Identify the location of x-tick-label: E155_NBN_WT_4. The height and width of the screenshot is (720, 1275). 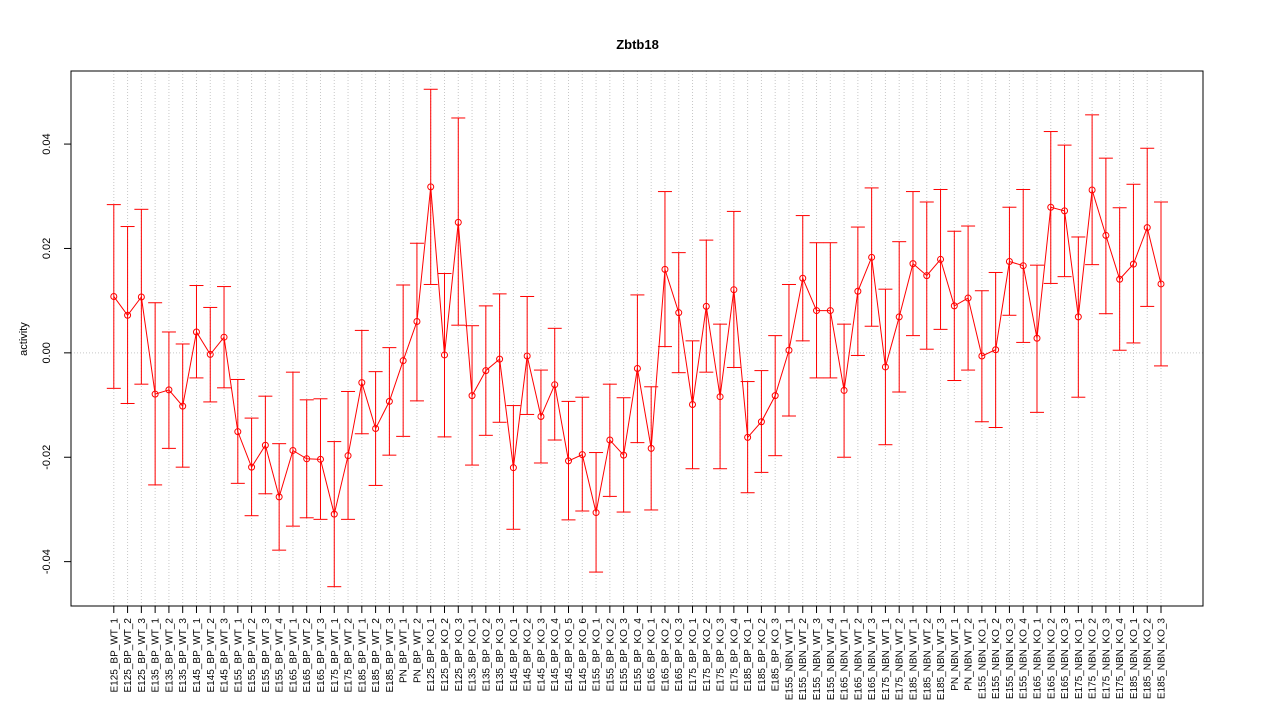
(831, 659).